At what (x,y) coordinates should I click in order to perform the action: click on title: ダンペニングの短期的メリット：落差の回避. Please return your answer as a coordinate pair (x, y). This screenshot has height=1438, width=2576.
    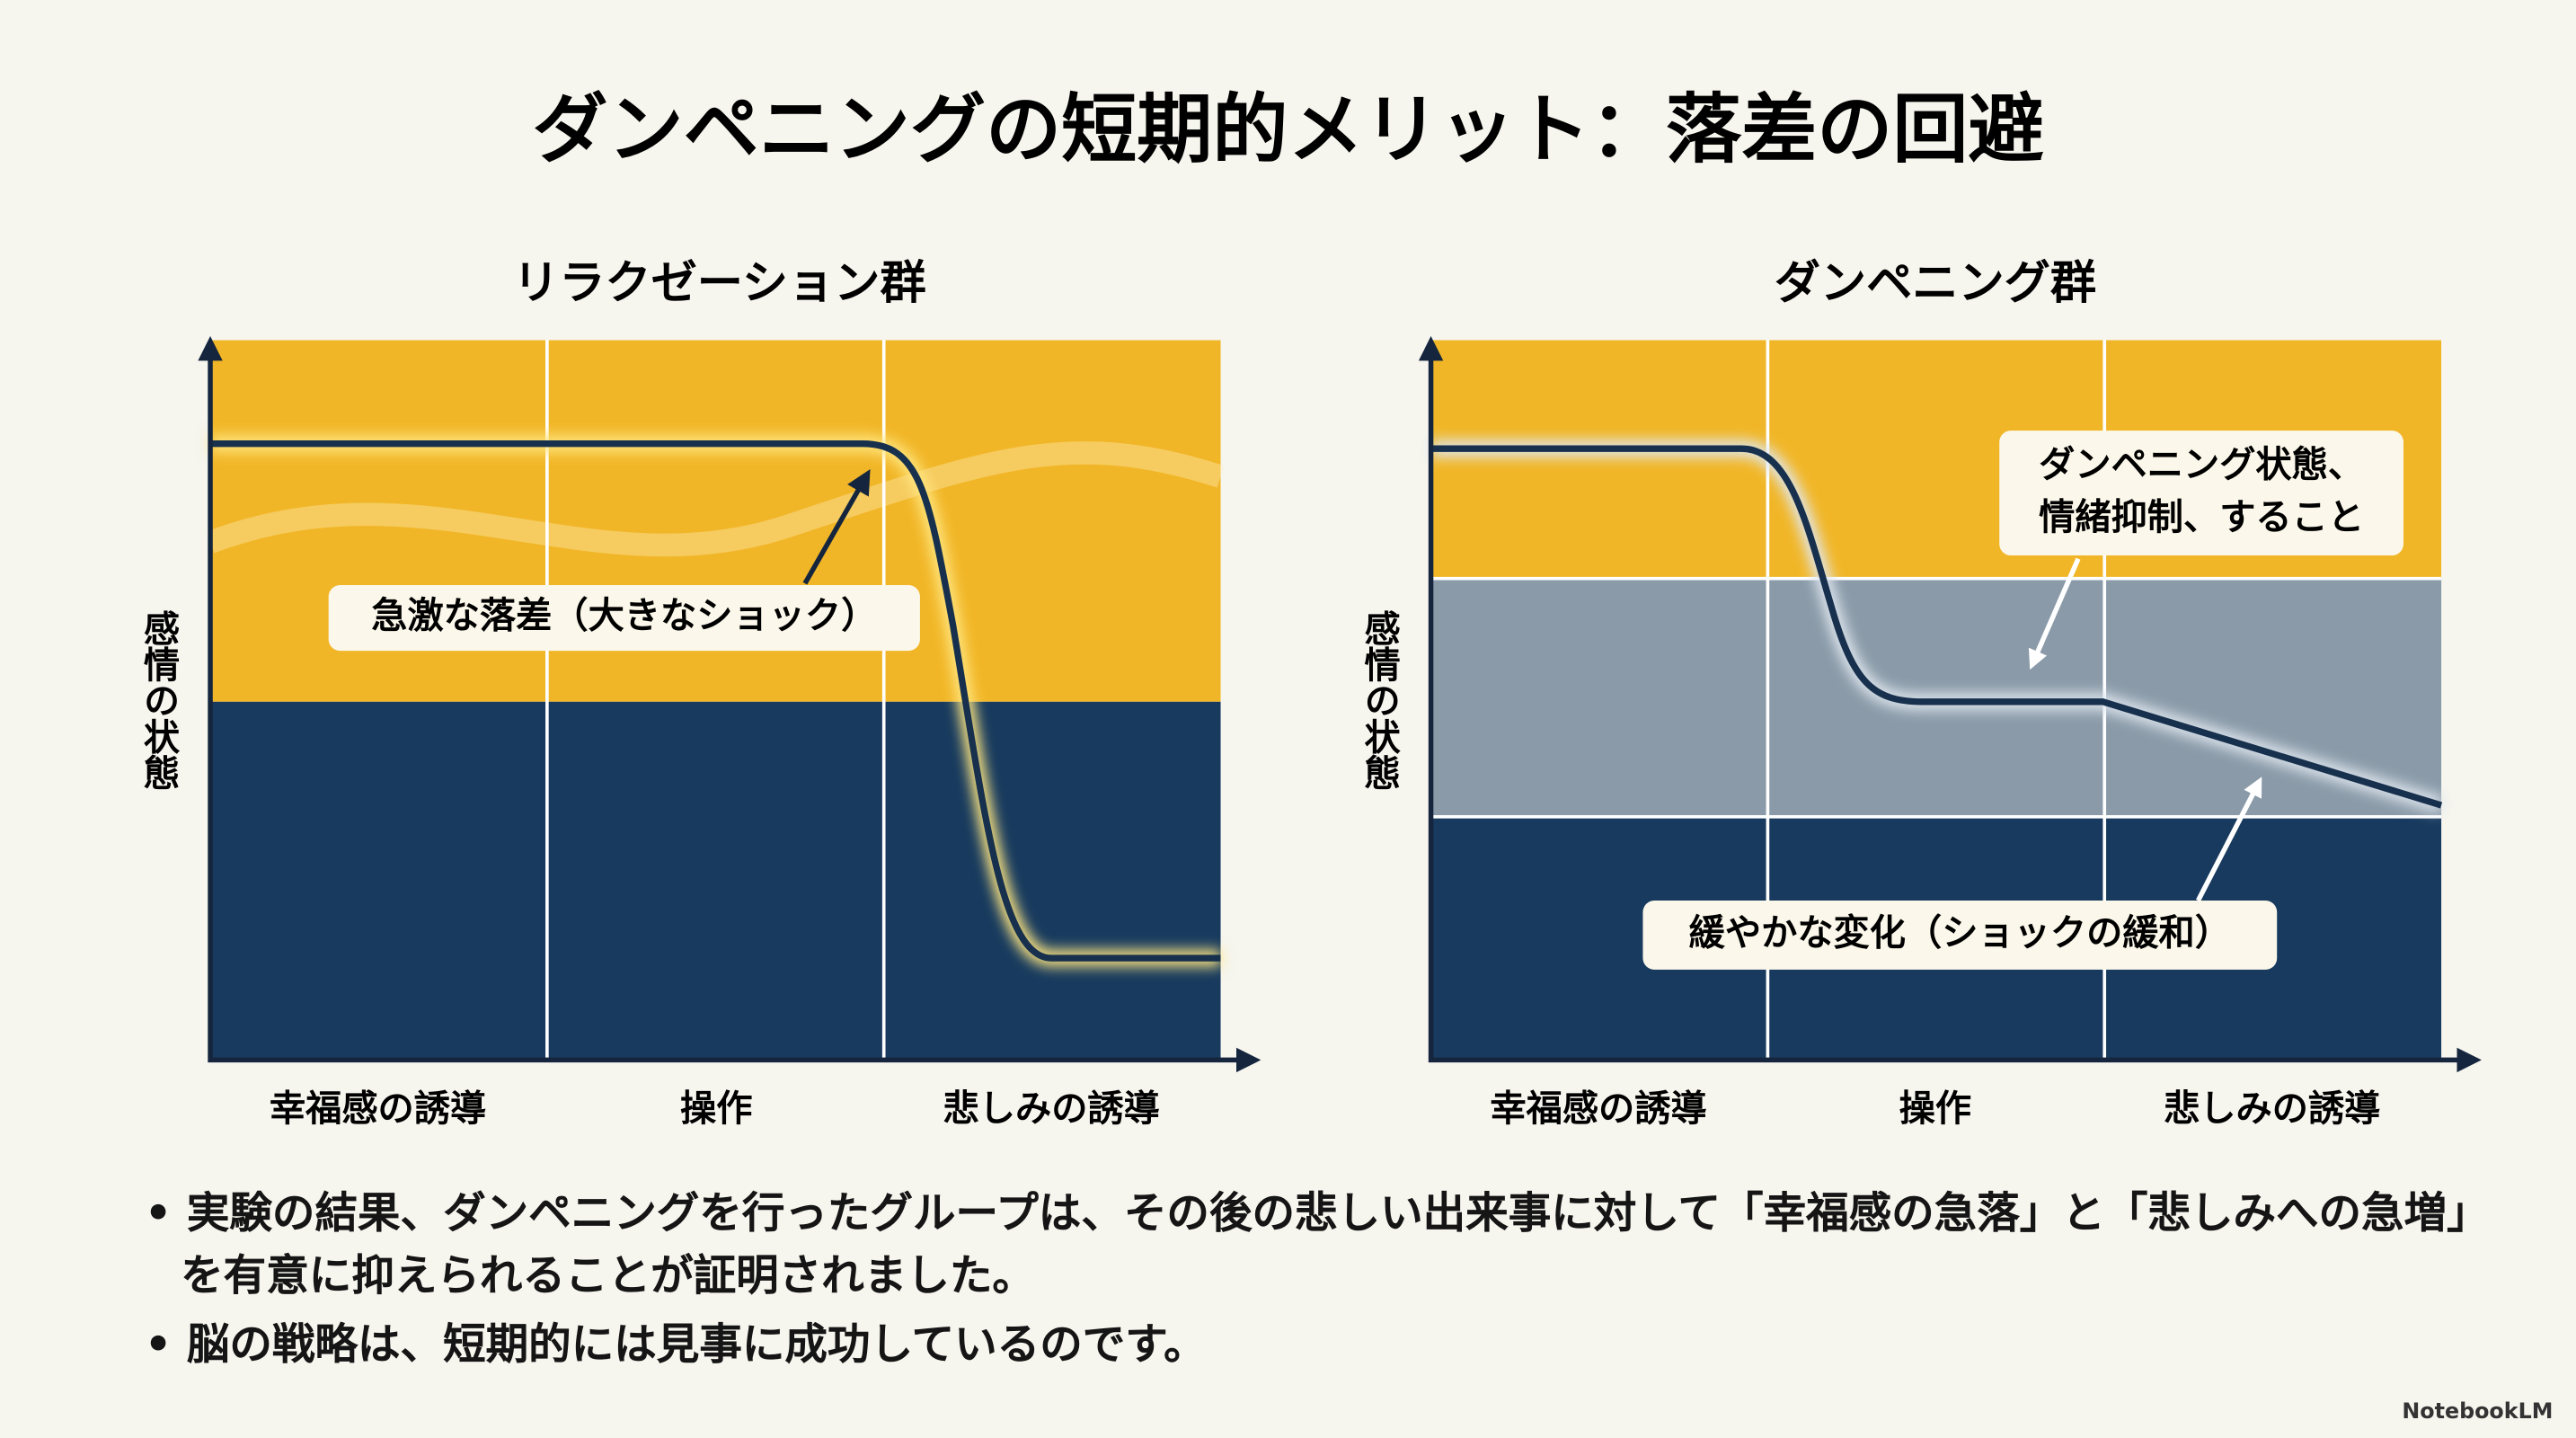
    Looking at the image, I should click on (1288, 129).